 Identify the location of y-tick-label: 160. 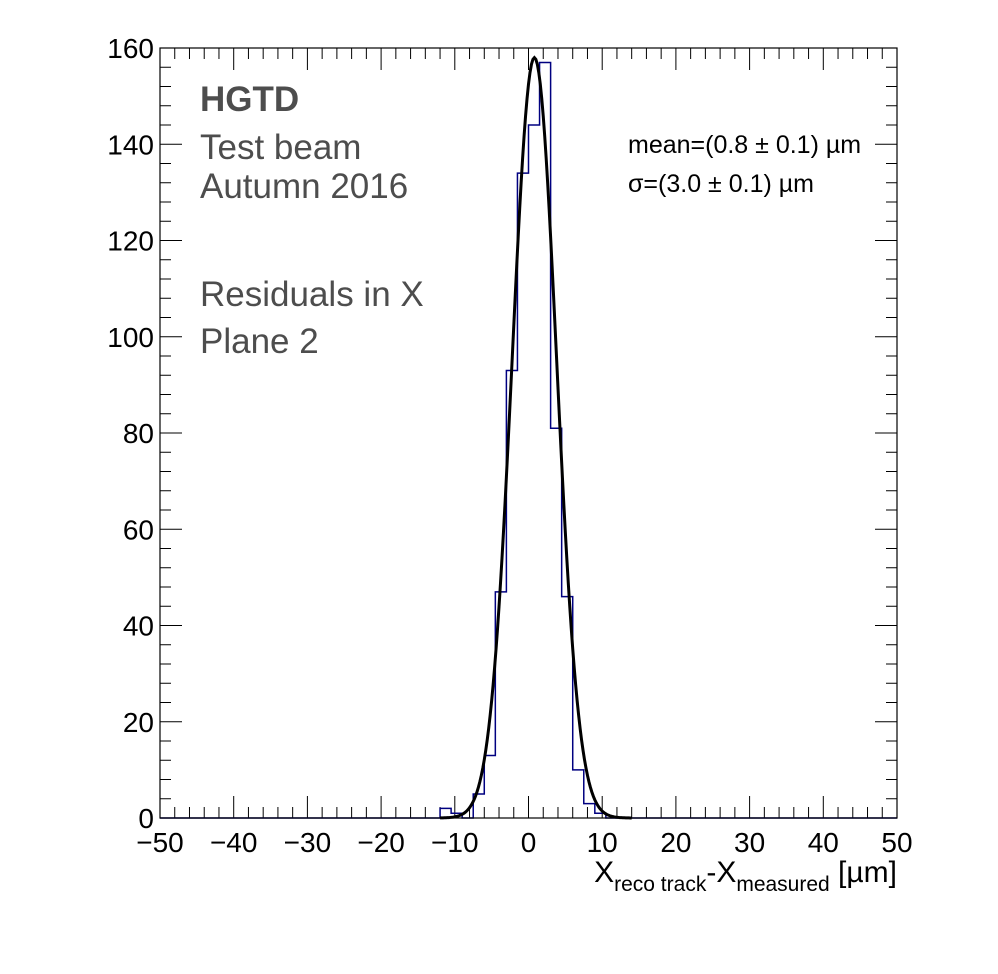
(130, 48).